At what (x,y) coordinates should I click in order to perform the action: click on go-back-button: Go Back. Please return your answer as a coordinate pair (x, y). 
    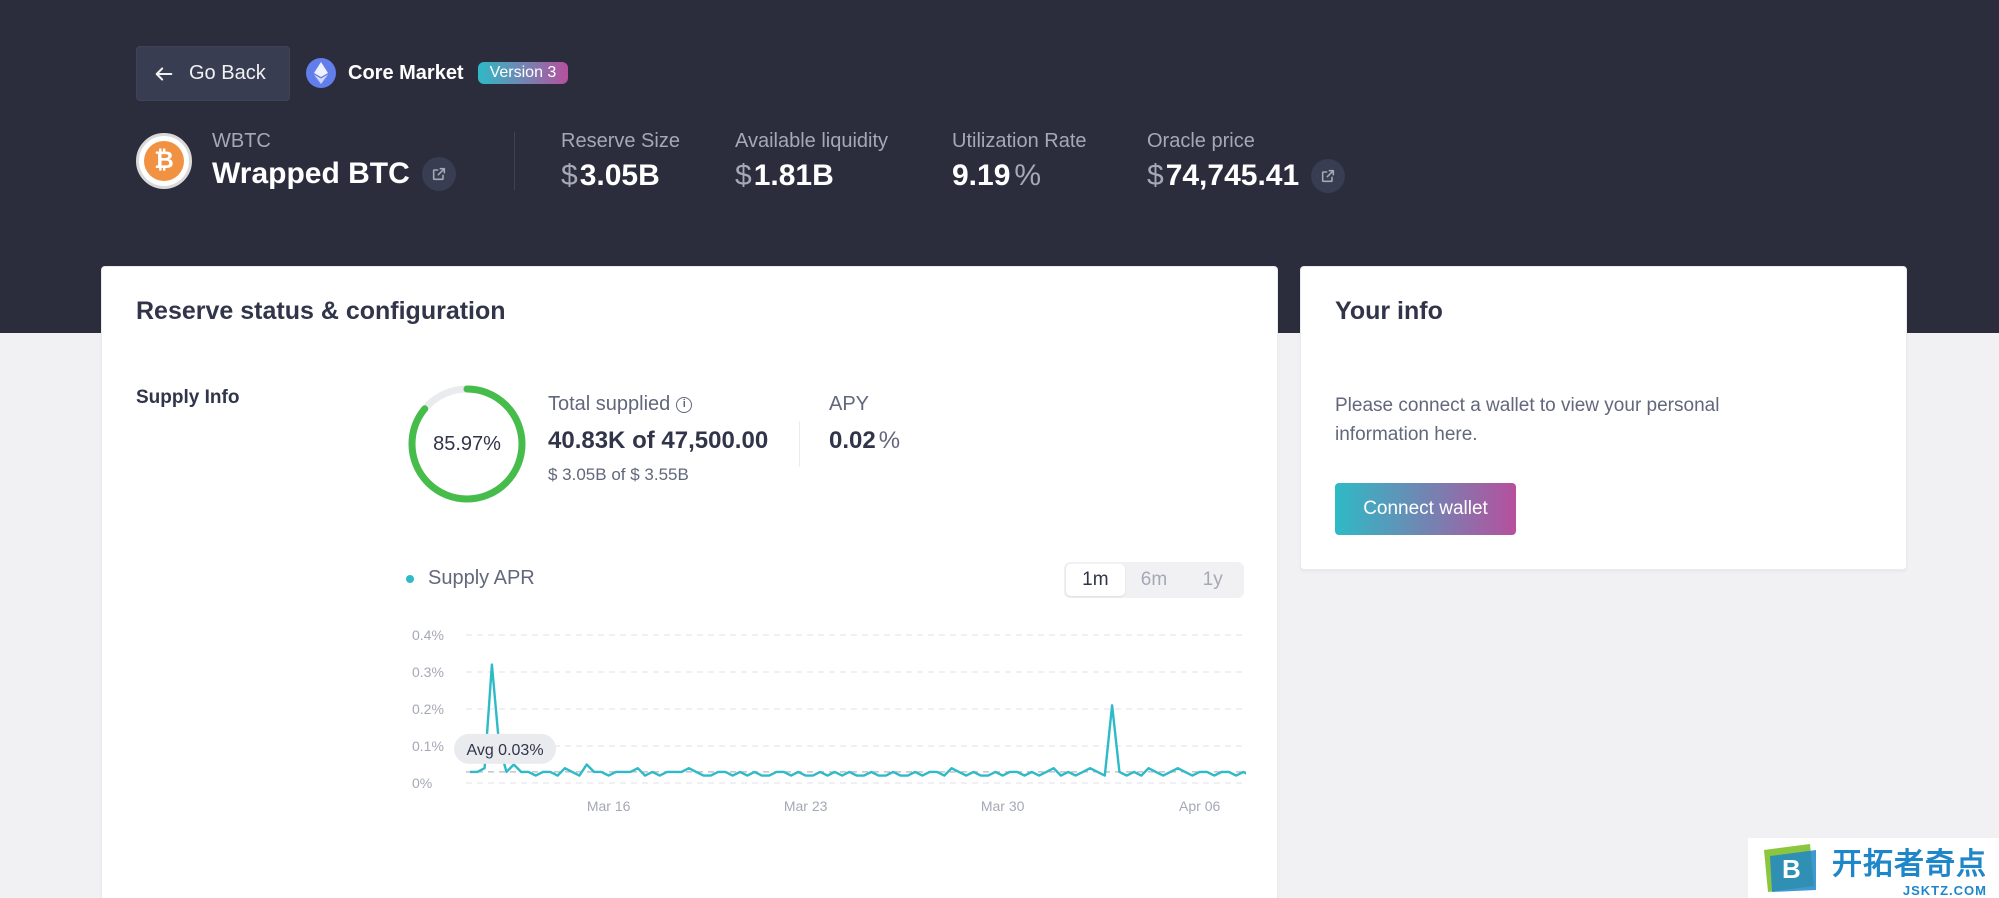
    Looking at the image, I should click on (213, 73).